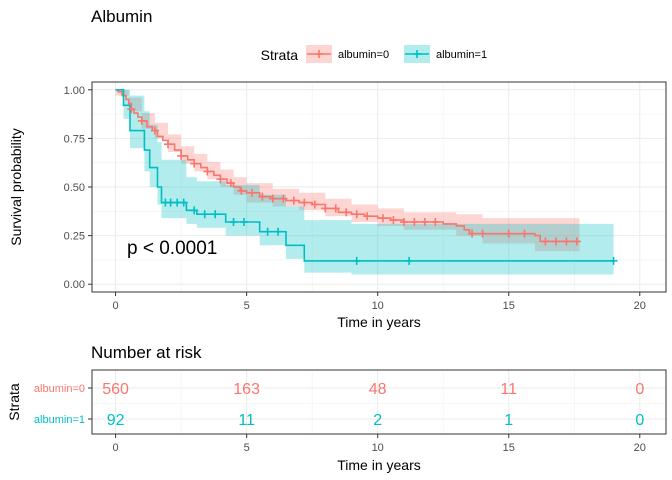  What do you see at coordinates (247, 448) in the screenshot?
I see `risk-x-tick-label: 5` at bounding box center [247, 448].